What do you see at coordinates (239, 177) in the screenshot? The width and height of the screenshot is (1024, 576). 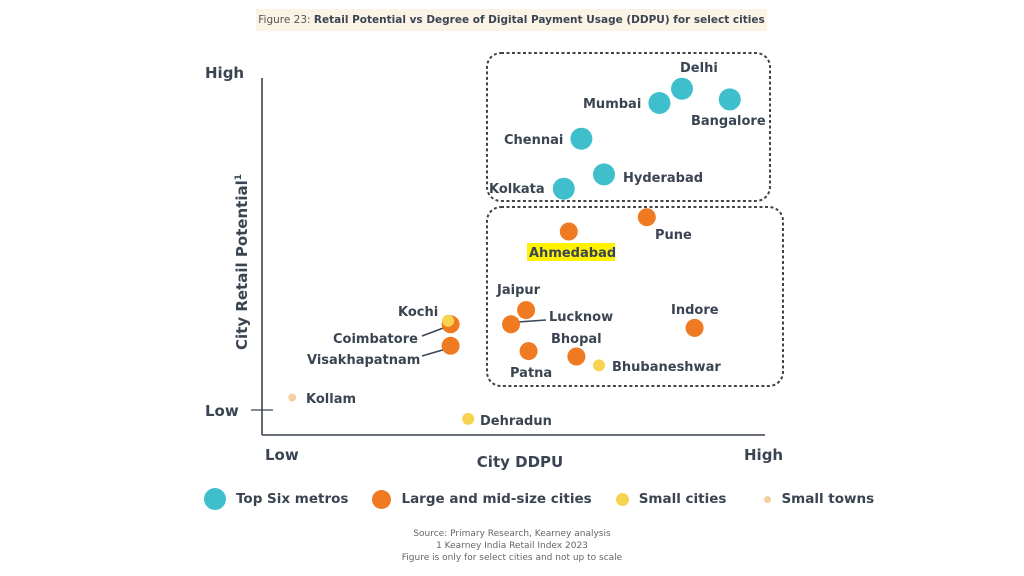 I see `y-axis-label-sup: 1` at bounding box center [239, 177].